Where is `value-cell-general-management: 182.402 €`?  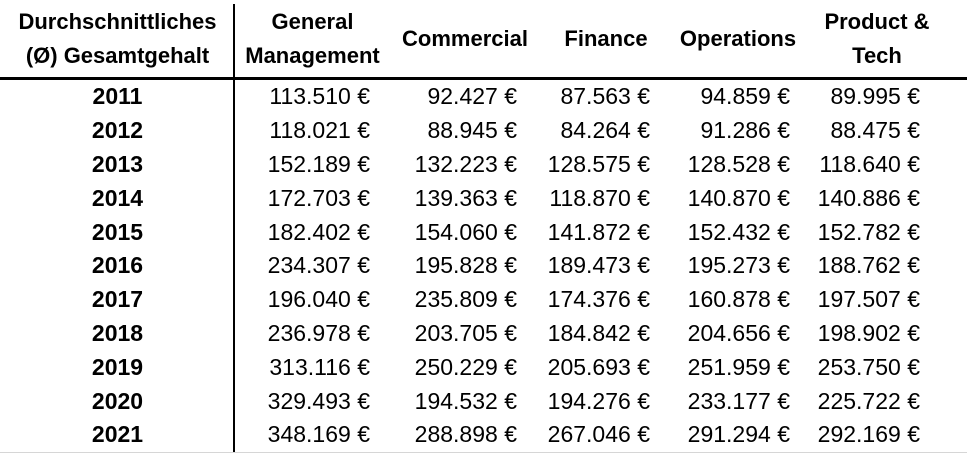 value-cell-general-management: 182.402 € is located at coordinates (318, 231).